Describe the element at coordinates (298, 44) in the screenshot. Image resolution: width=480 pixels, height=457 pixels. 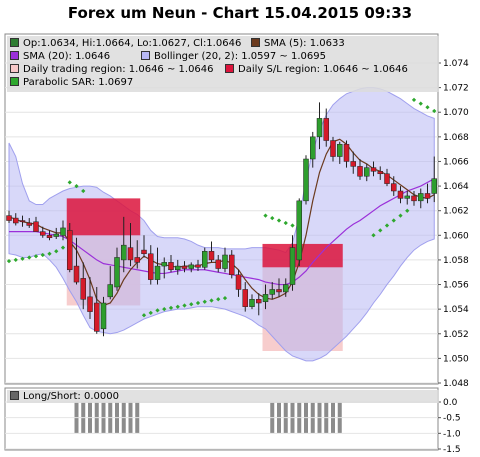
I see `legend-row-1b: SMA (5): 1.0633` at that location.